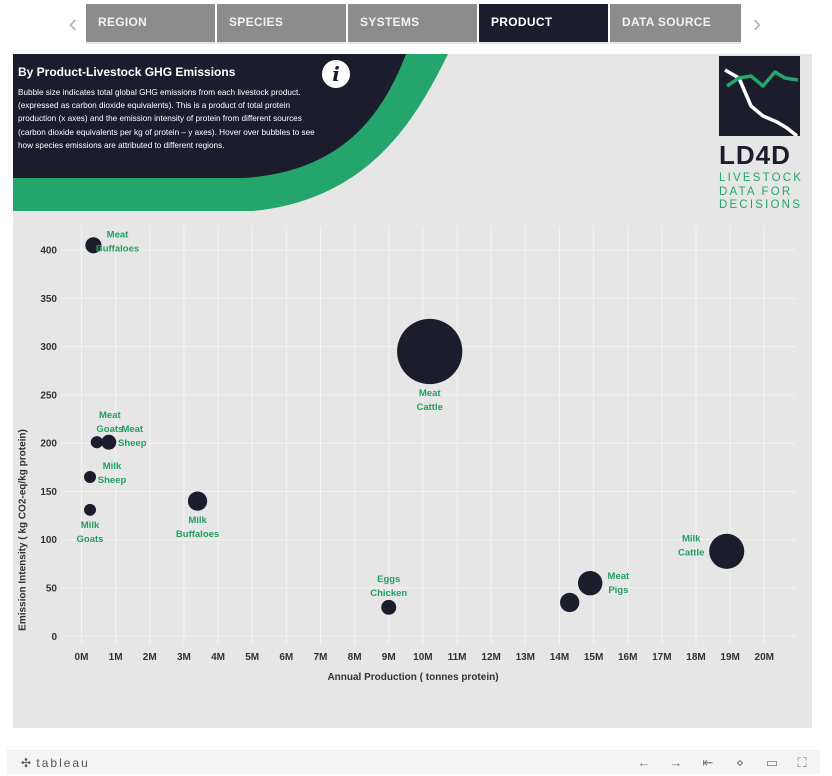  Describe the element at coordinates (761, 178) in the screenshot. I see `logo-tagline-line: LIVESTOCK` at that location.